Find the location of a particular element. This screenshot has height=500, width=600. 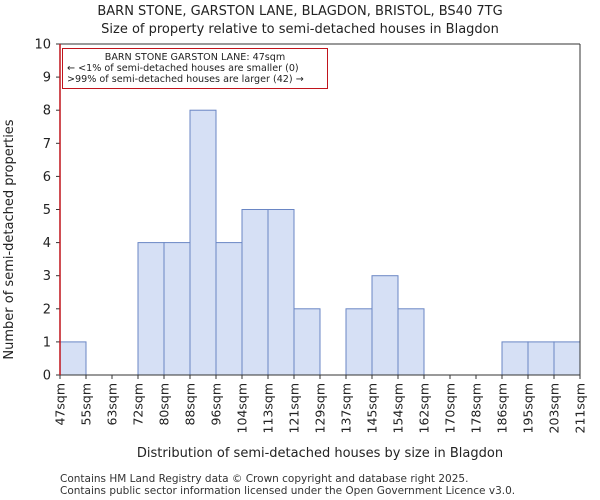

y-tick-label-5: 5 is located at coordinates (47, 210).